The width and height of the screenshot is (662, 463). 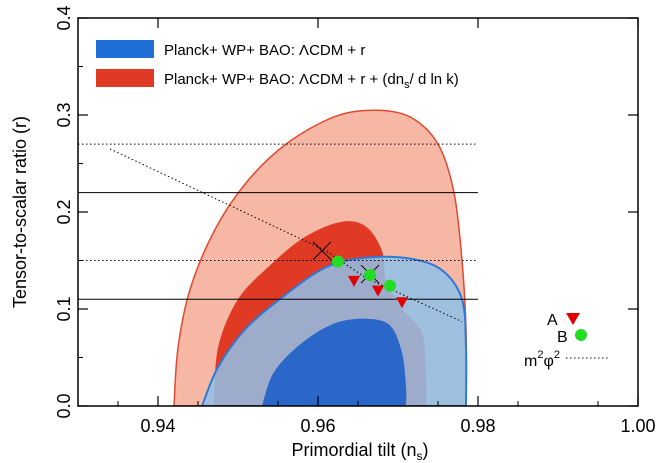 I want to click on marker-legend: A B m2φ2, so click(x=566, y=341).